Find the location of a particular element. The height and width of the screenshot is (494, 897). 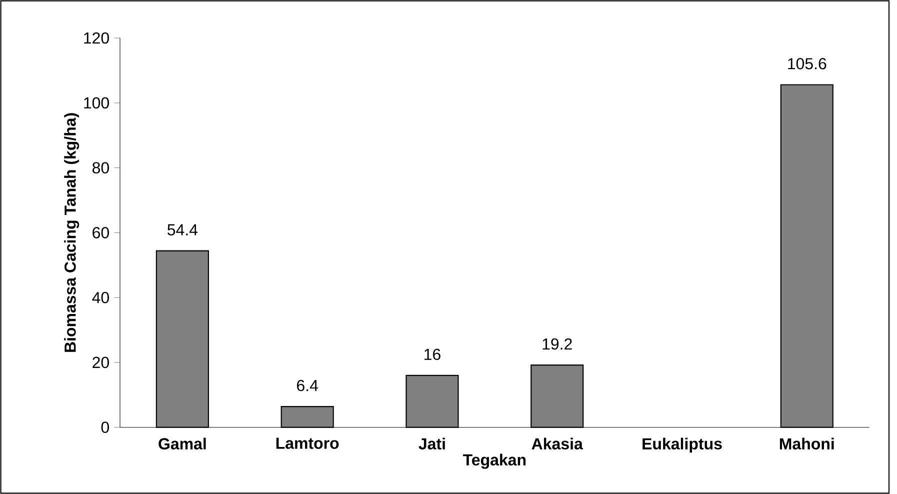

x-tick-label: Eukaliptus is located at coordinates (682, 445).